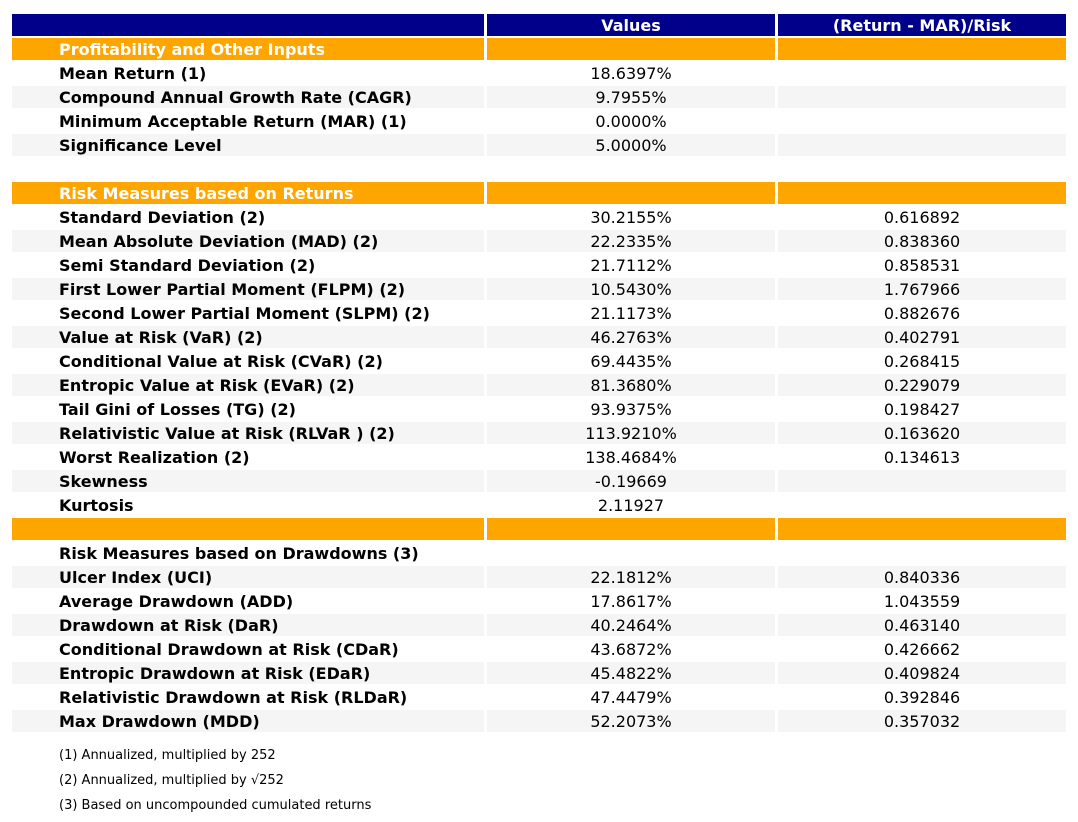 The height and width of the screenshot is (822, 1078). Describe the element at coordinates (632, 482) in the screenshot. I see `value-cell: -0.19669` at that location.